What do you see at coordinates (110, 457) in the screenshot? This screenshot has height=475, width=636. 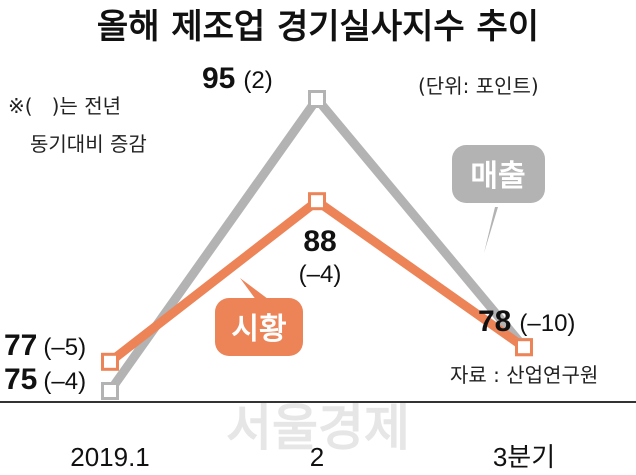 I see `x-tick-label-2019-1: 2019.1` at bounding box center [110, 457].